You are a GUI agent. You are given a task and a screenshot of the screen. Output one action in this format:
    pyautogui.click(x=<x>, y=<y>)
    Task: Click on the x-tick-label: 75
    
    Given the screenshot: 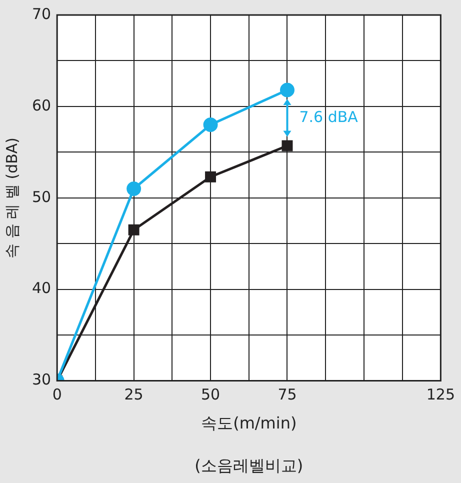 What is the action you would take?
    pyautogui.click(x=287, y=395)
    